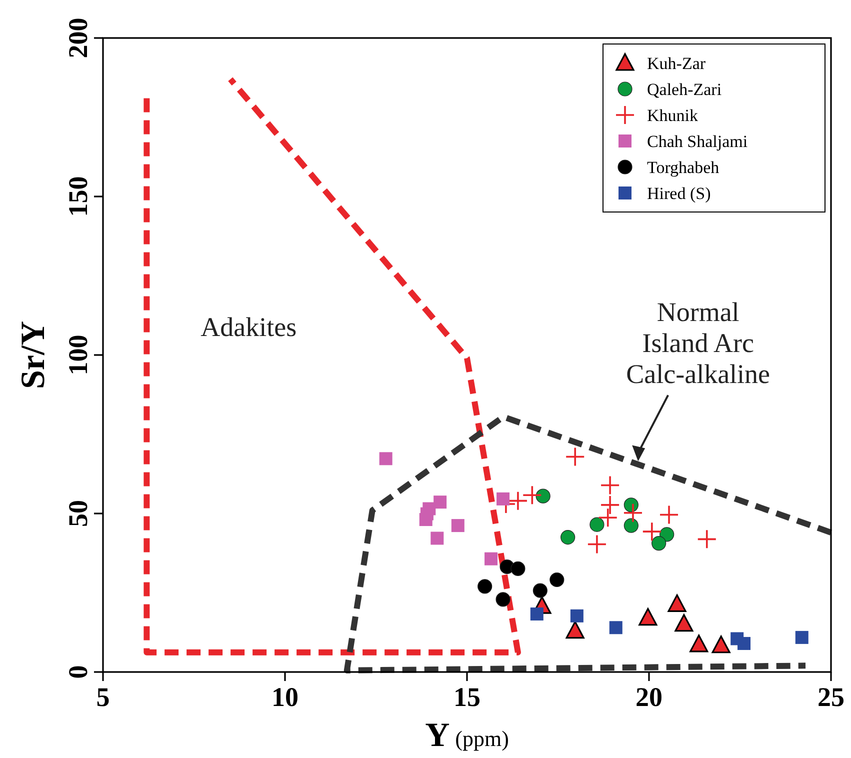 This screenshot has width=851, height=758. I want to click on legend-label: Khunik, so click(672, 115).